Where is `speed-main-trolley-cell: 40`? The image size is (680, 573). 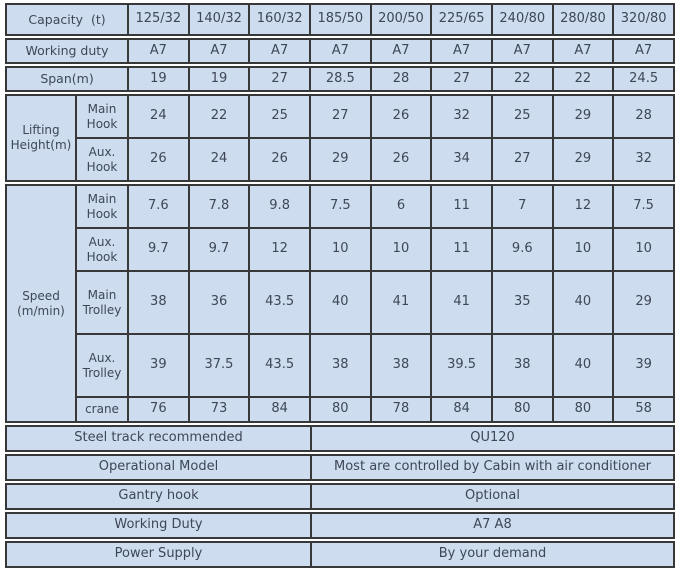 speed-main-trolley-cell: 40 is located at coordinates (583, 302).